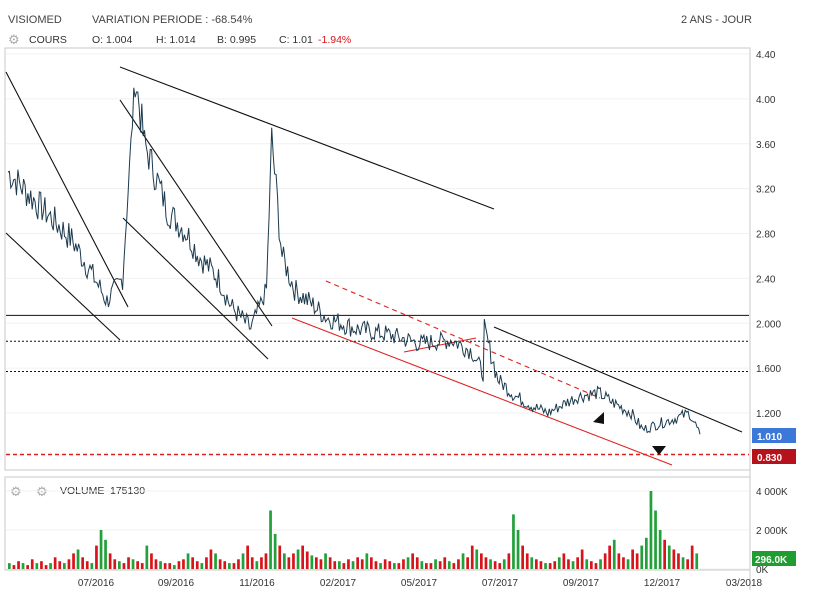 The width and height of the screenshot is (813, 601). What do you see at coordinates (768, 324) in the screenshot?
I see `price-tick-label: 2.000` at bounding box center [768, 324].